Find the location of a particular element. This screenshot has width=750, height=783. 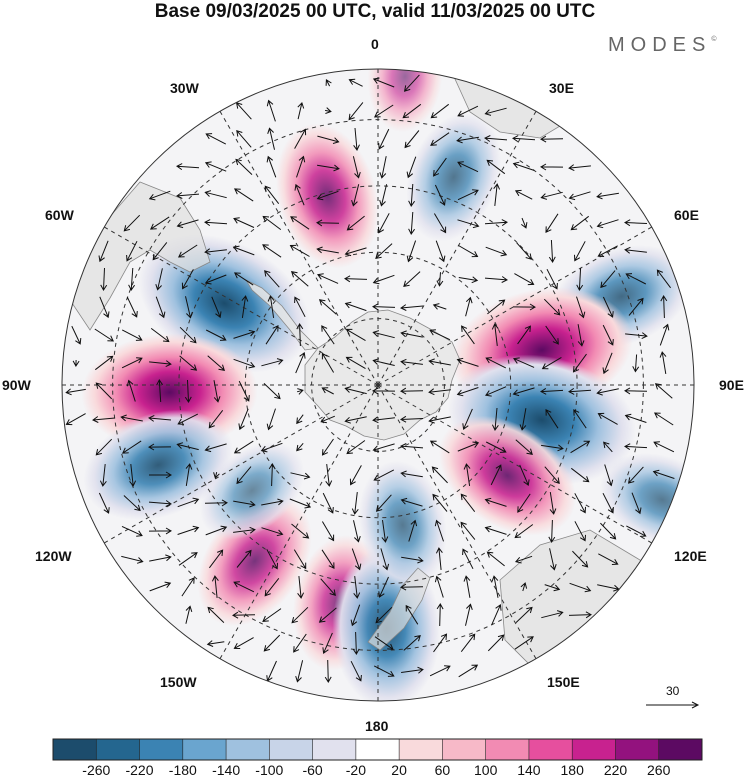

modes-logo: MODES© is located at coordinates (662, 45).